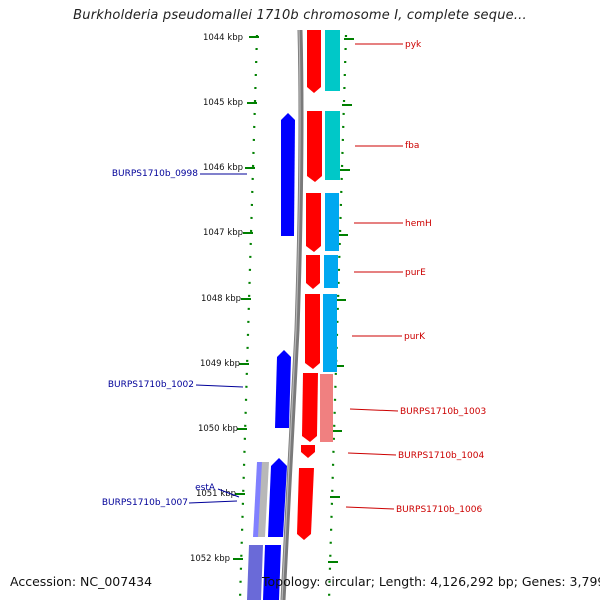 The height and width of the screenshot is (600, 600). What do you see at coordinates (313, 272) in the screenshot?
I see `gene-pure` at bounding box center [313, 272].